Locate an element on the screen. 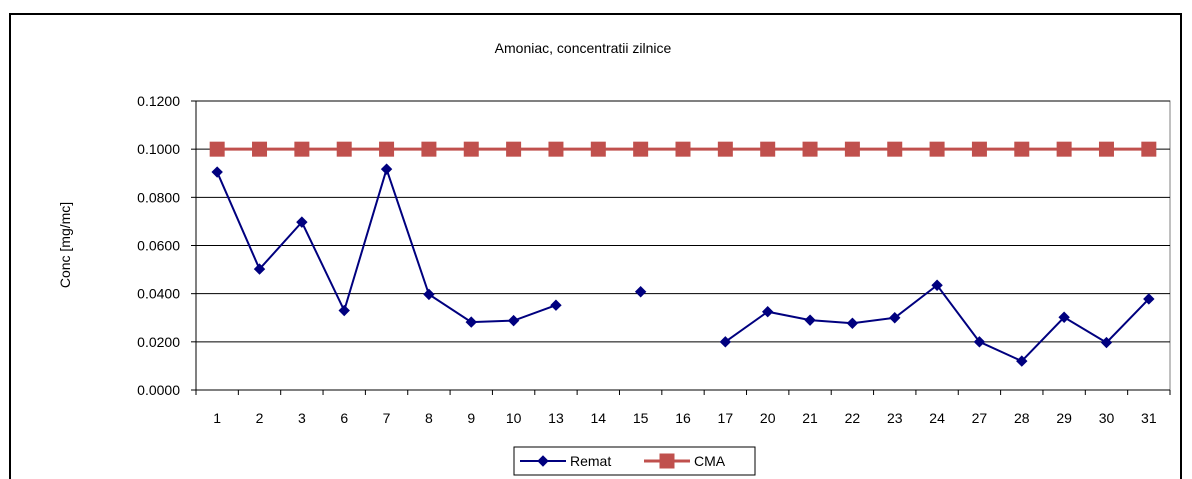  x-tick-label: 28 is located at coordinates (1022, 418).